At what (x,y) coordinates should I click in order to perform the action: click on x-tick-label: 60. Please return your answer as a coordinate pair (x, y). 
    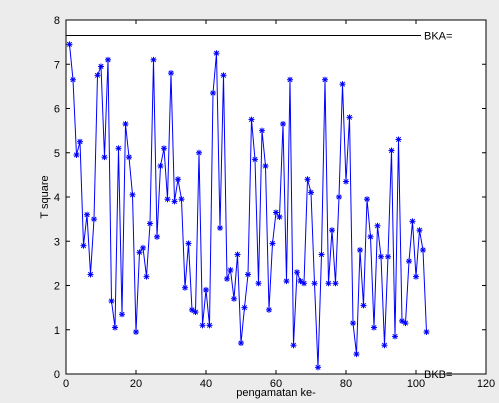
    Looking at the image, I should click on (276, 384).